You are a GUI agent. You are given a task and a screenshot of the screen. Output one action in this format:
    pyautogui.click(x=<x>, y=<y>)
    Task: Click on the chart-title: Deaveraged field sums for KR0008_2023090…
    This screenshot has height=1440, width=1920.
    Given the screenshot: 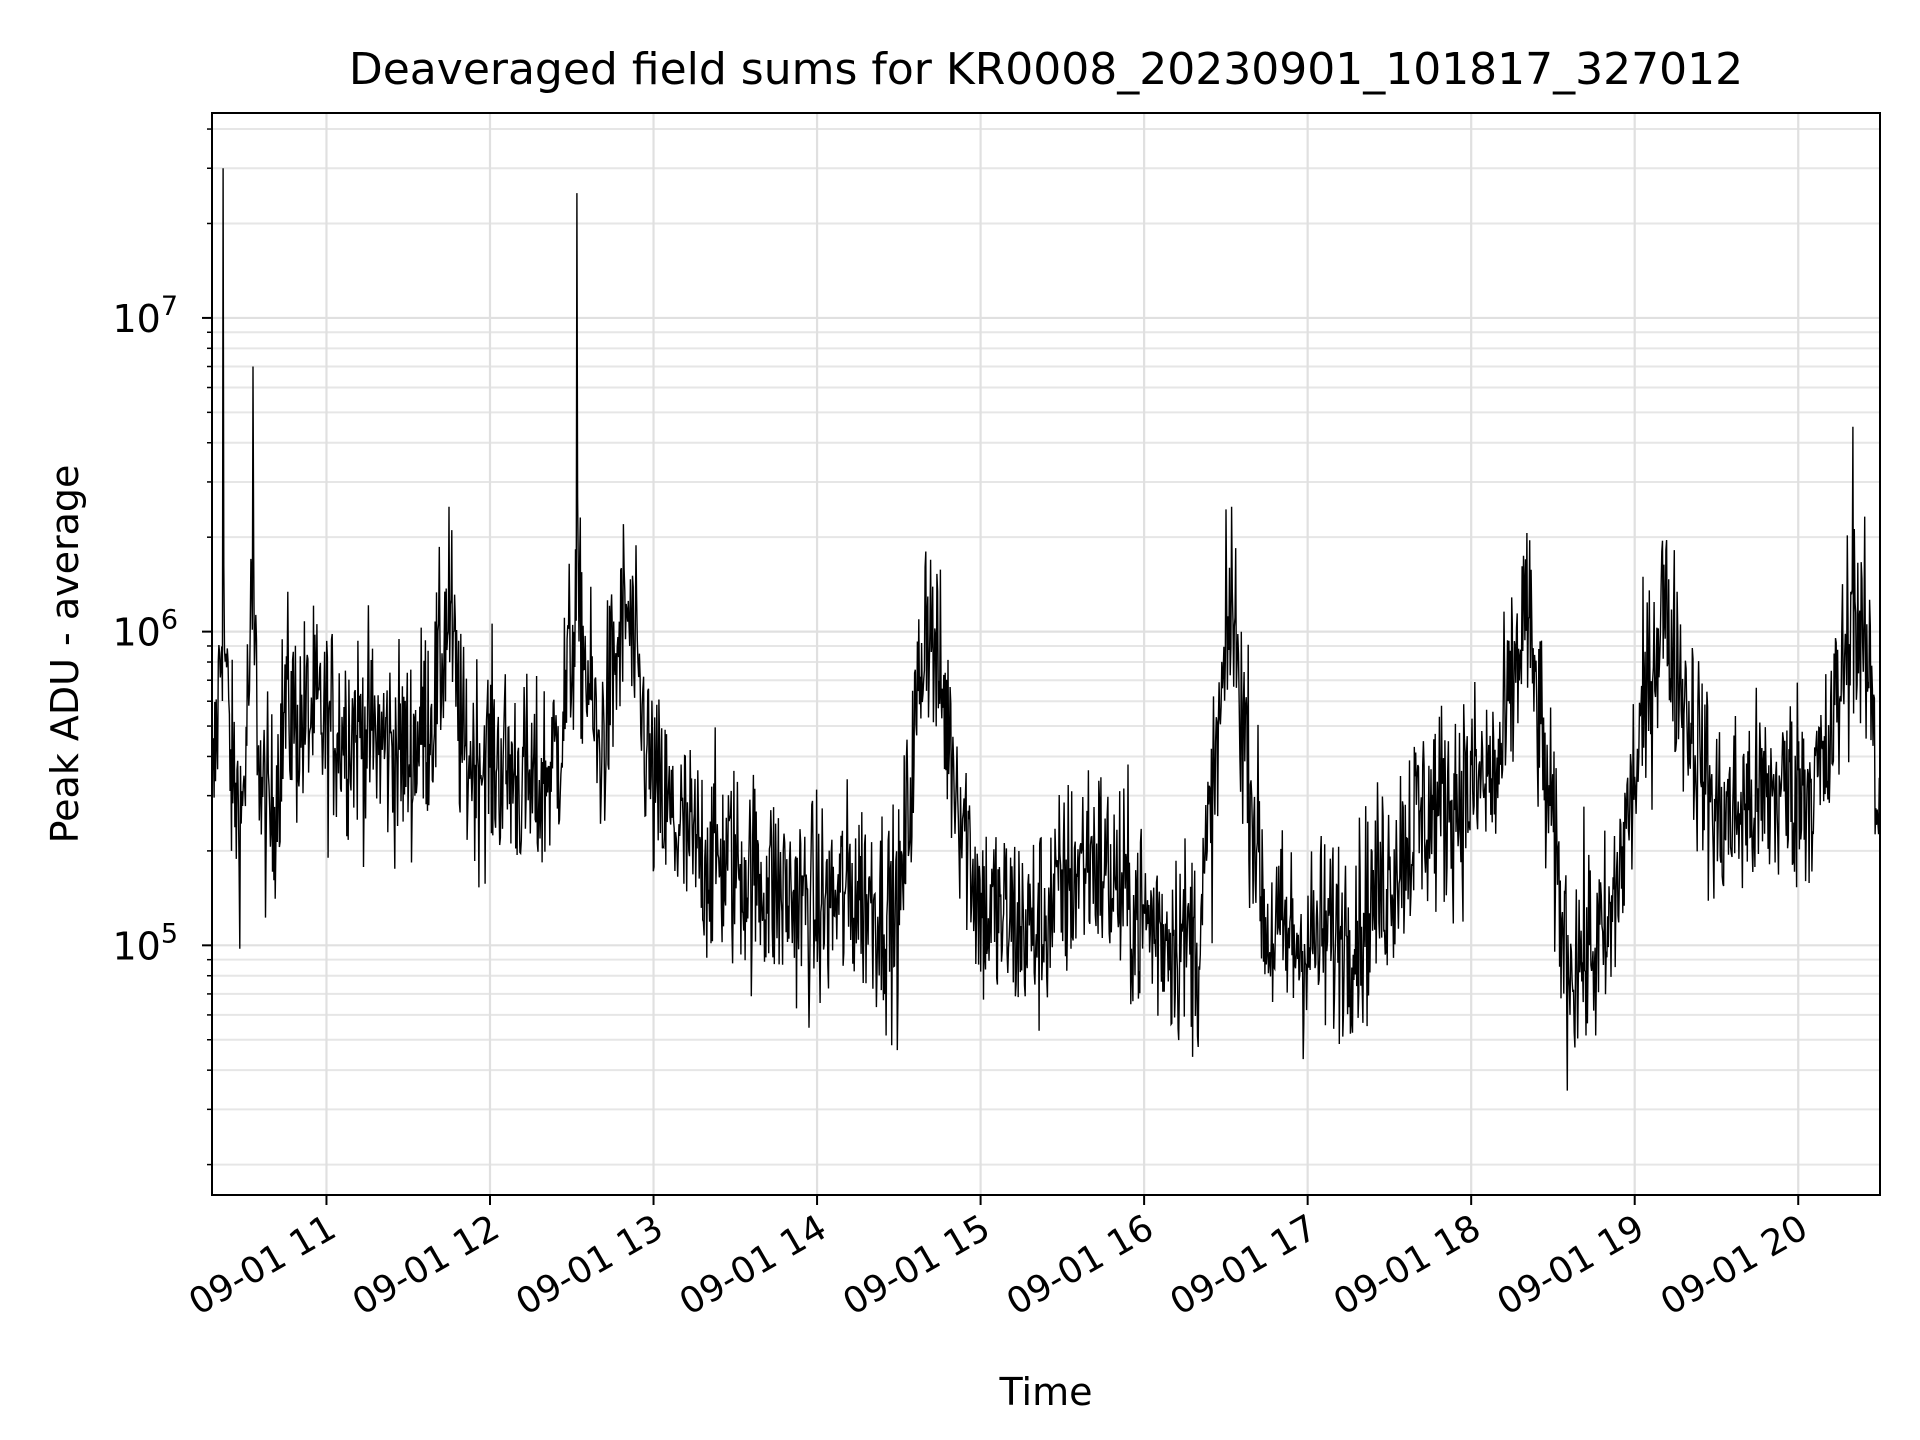 What is the action you would take?
    pyautogui.click(x=1046, y=69)
    